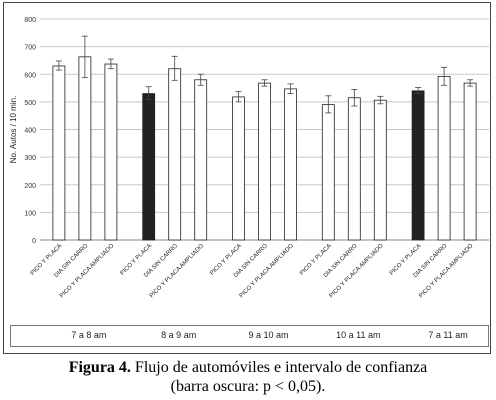 The width and height of the screenshot is (496, 400). What do you see at coordinates (30, 186) in the screenshot?
I see `y-tick-label: 200` at bounding box center [30, 186].